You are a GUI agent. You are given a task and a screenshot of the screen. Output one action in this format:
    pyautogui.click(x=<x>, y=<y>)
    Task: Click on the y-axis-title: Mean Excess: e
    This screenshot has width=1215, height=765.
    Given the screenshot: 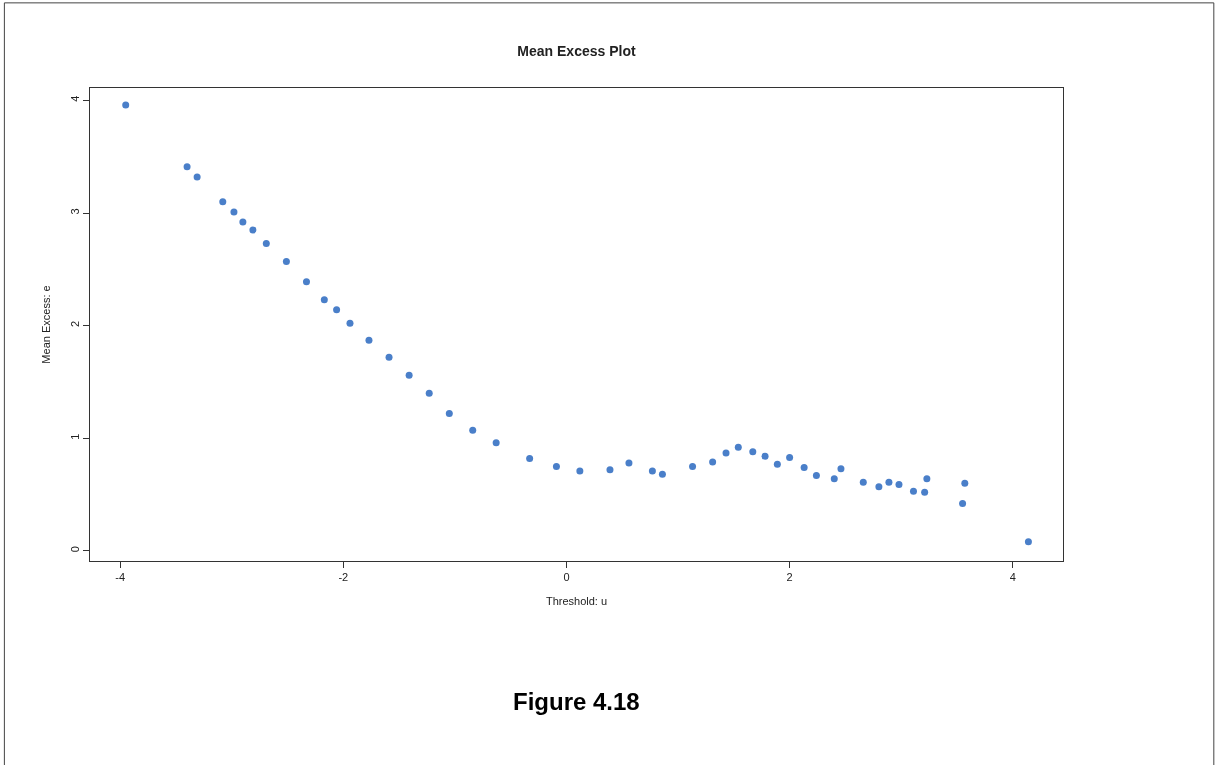 What is the action you would take?
    pyautogui.click(x=46, y=324)
    